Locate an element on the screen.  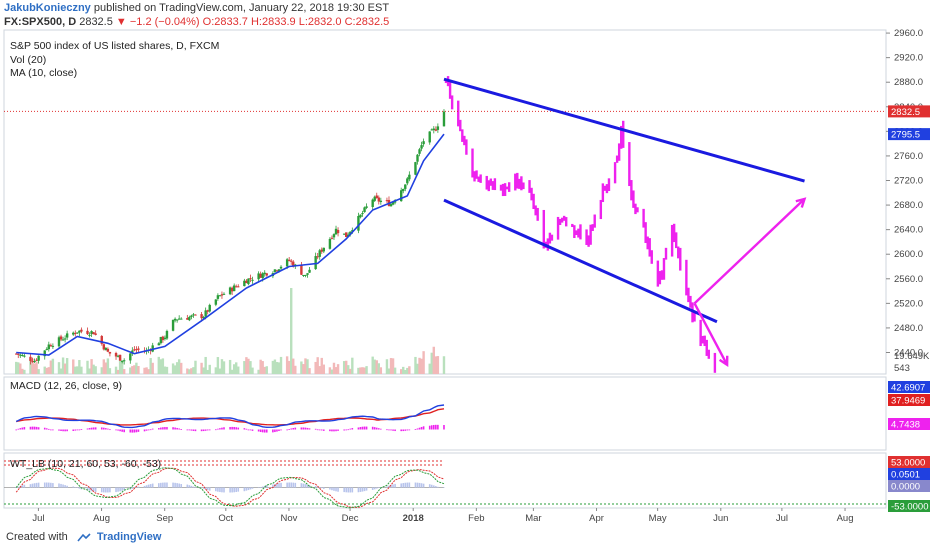
channel-trendline is located at coordinates (580, 261).